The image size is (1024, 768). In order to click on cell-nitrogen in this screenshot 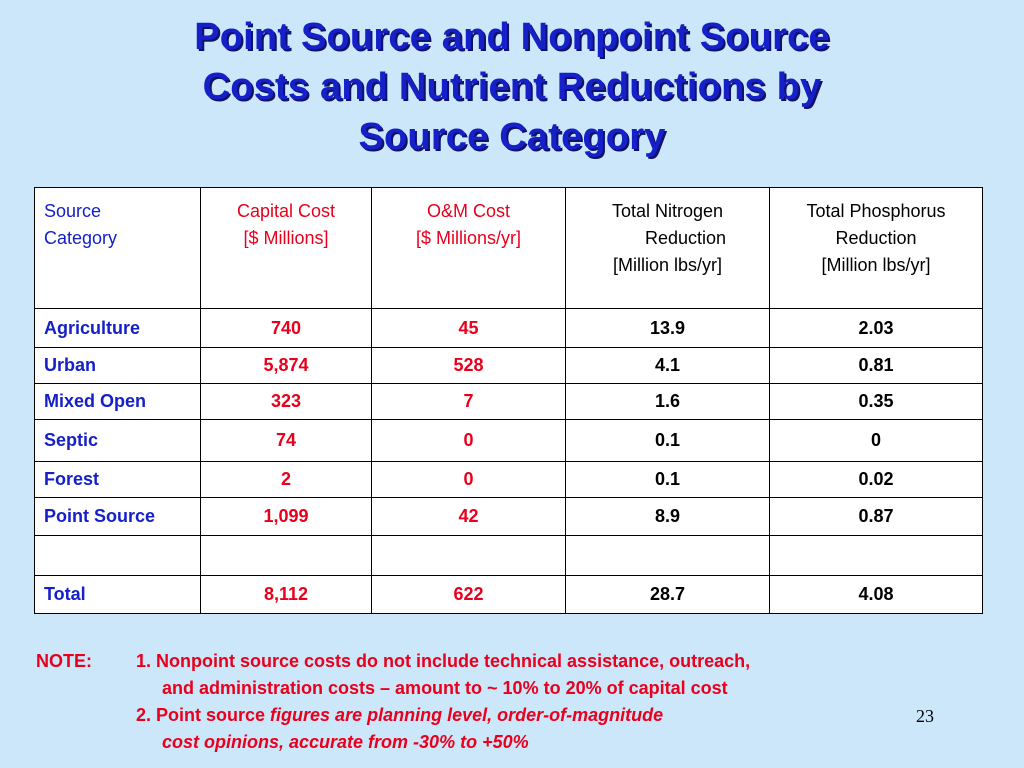, I will do `click(667, 555)`.